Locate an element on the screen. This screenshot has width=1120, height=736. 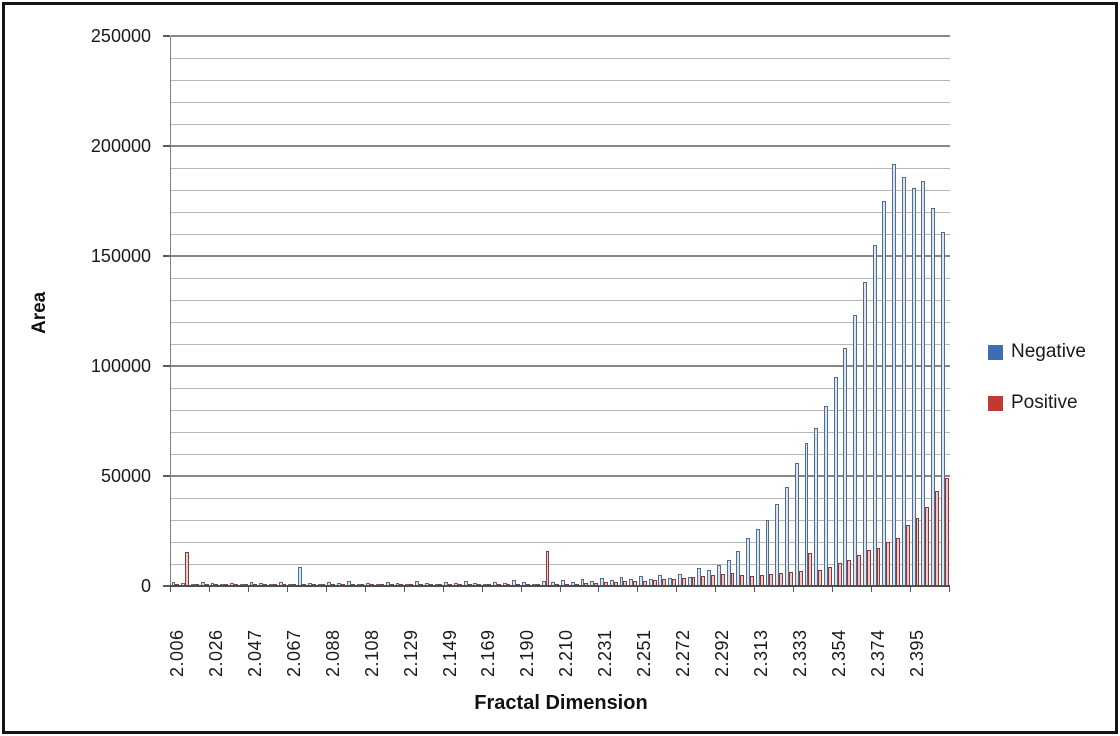
legend-item-negative: Negative is located at coordinates (1037, 352).